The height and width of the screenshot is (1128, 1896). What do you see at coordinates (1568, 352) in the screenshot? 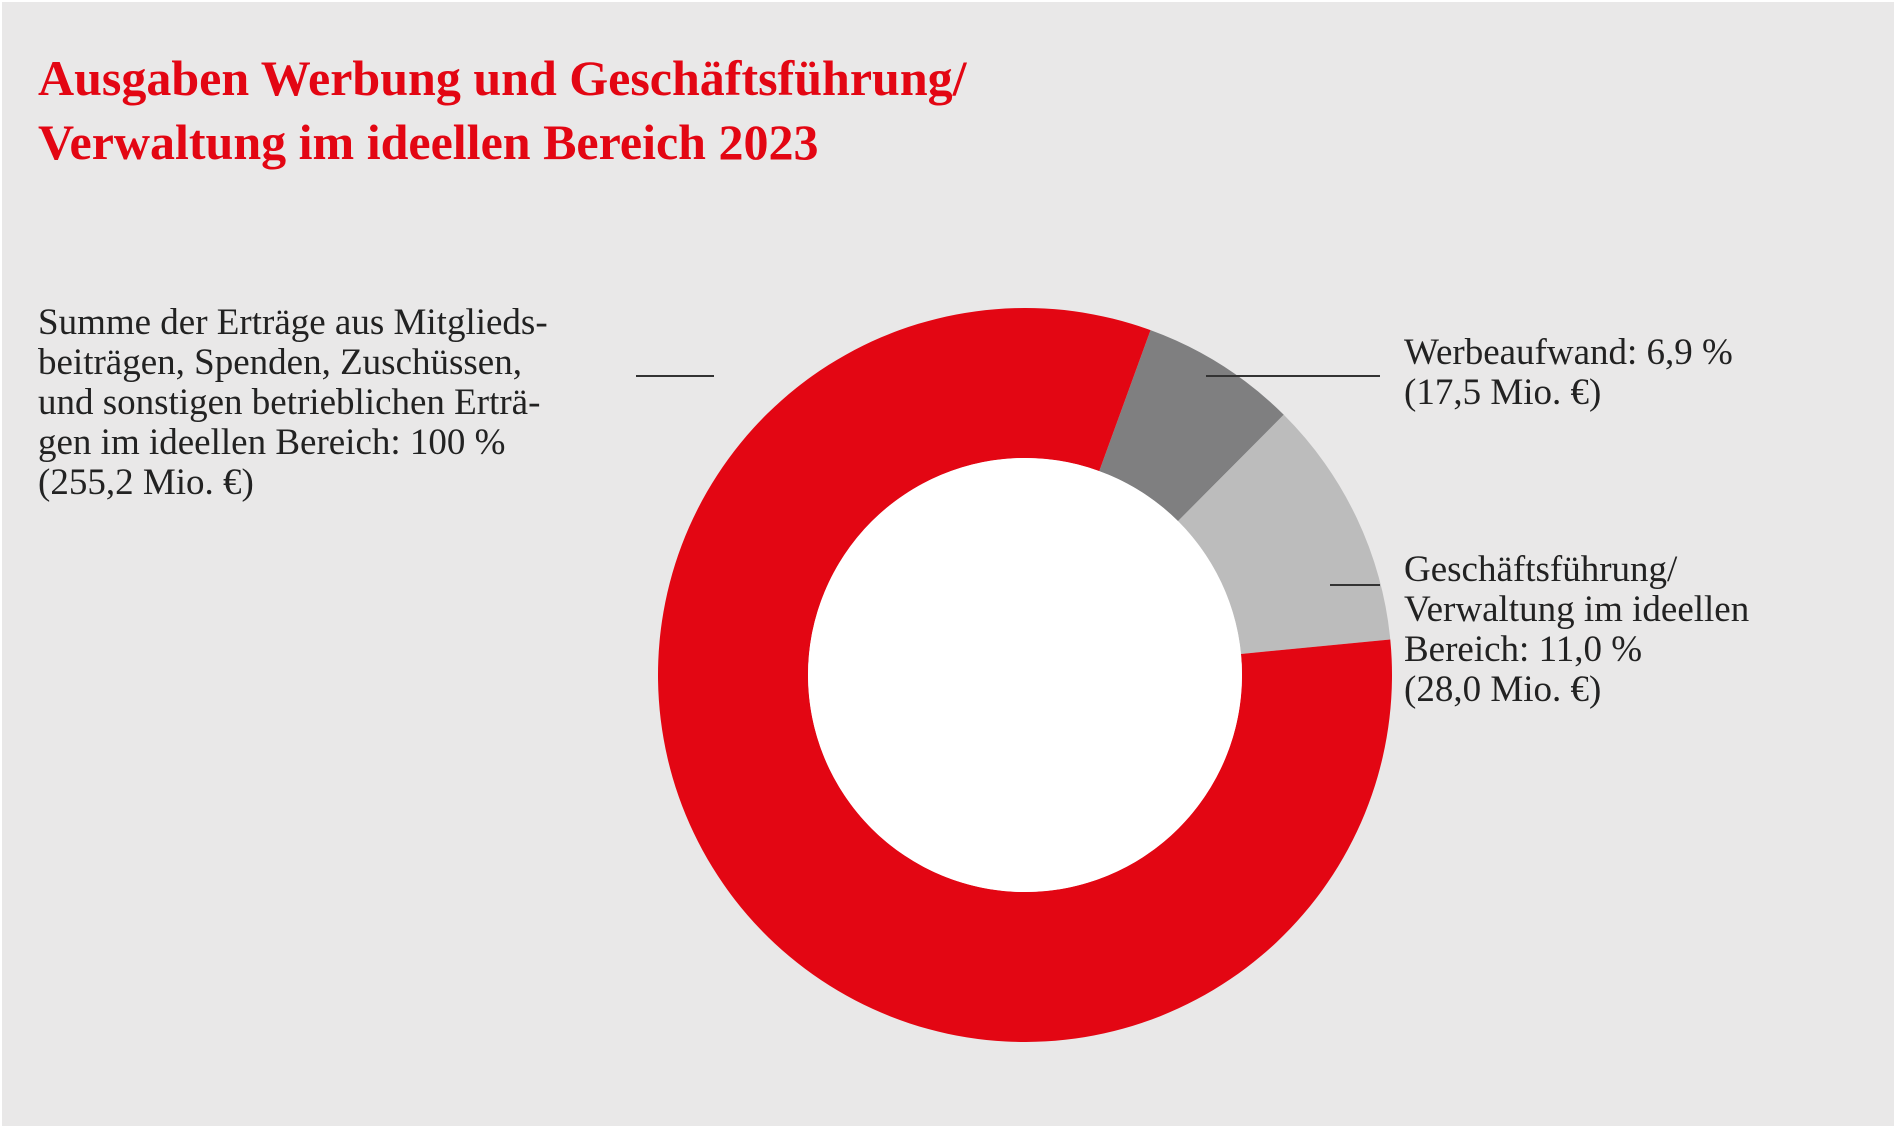
I see `label-werbeaufwand-line-1: Werbeaufwand: 6,9 %` at bounding box center [1568, 352].